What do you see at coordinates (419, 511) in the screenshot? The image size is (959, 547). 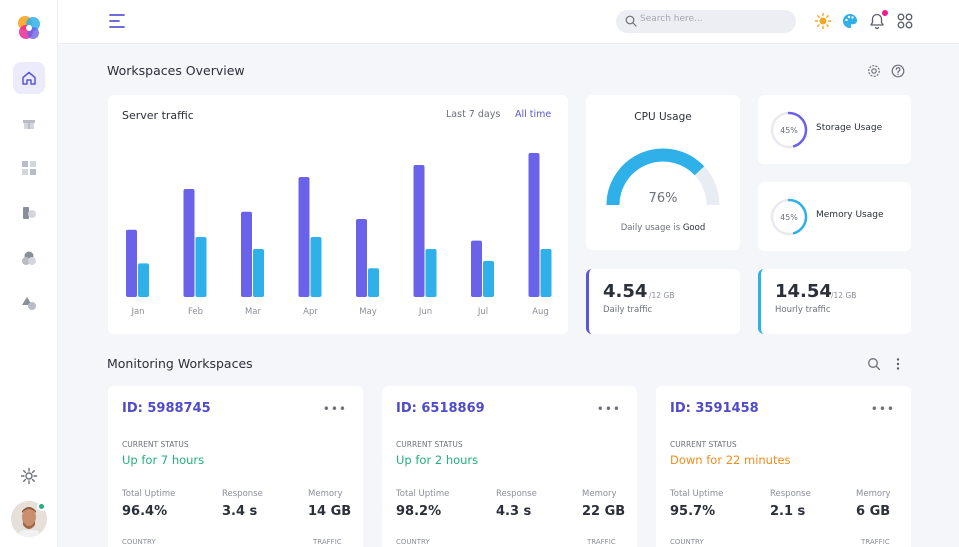 I see `uptime-value: 98.2%` at bounding box center [419, 511].